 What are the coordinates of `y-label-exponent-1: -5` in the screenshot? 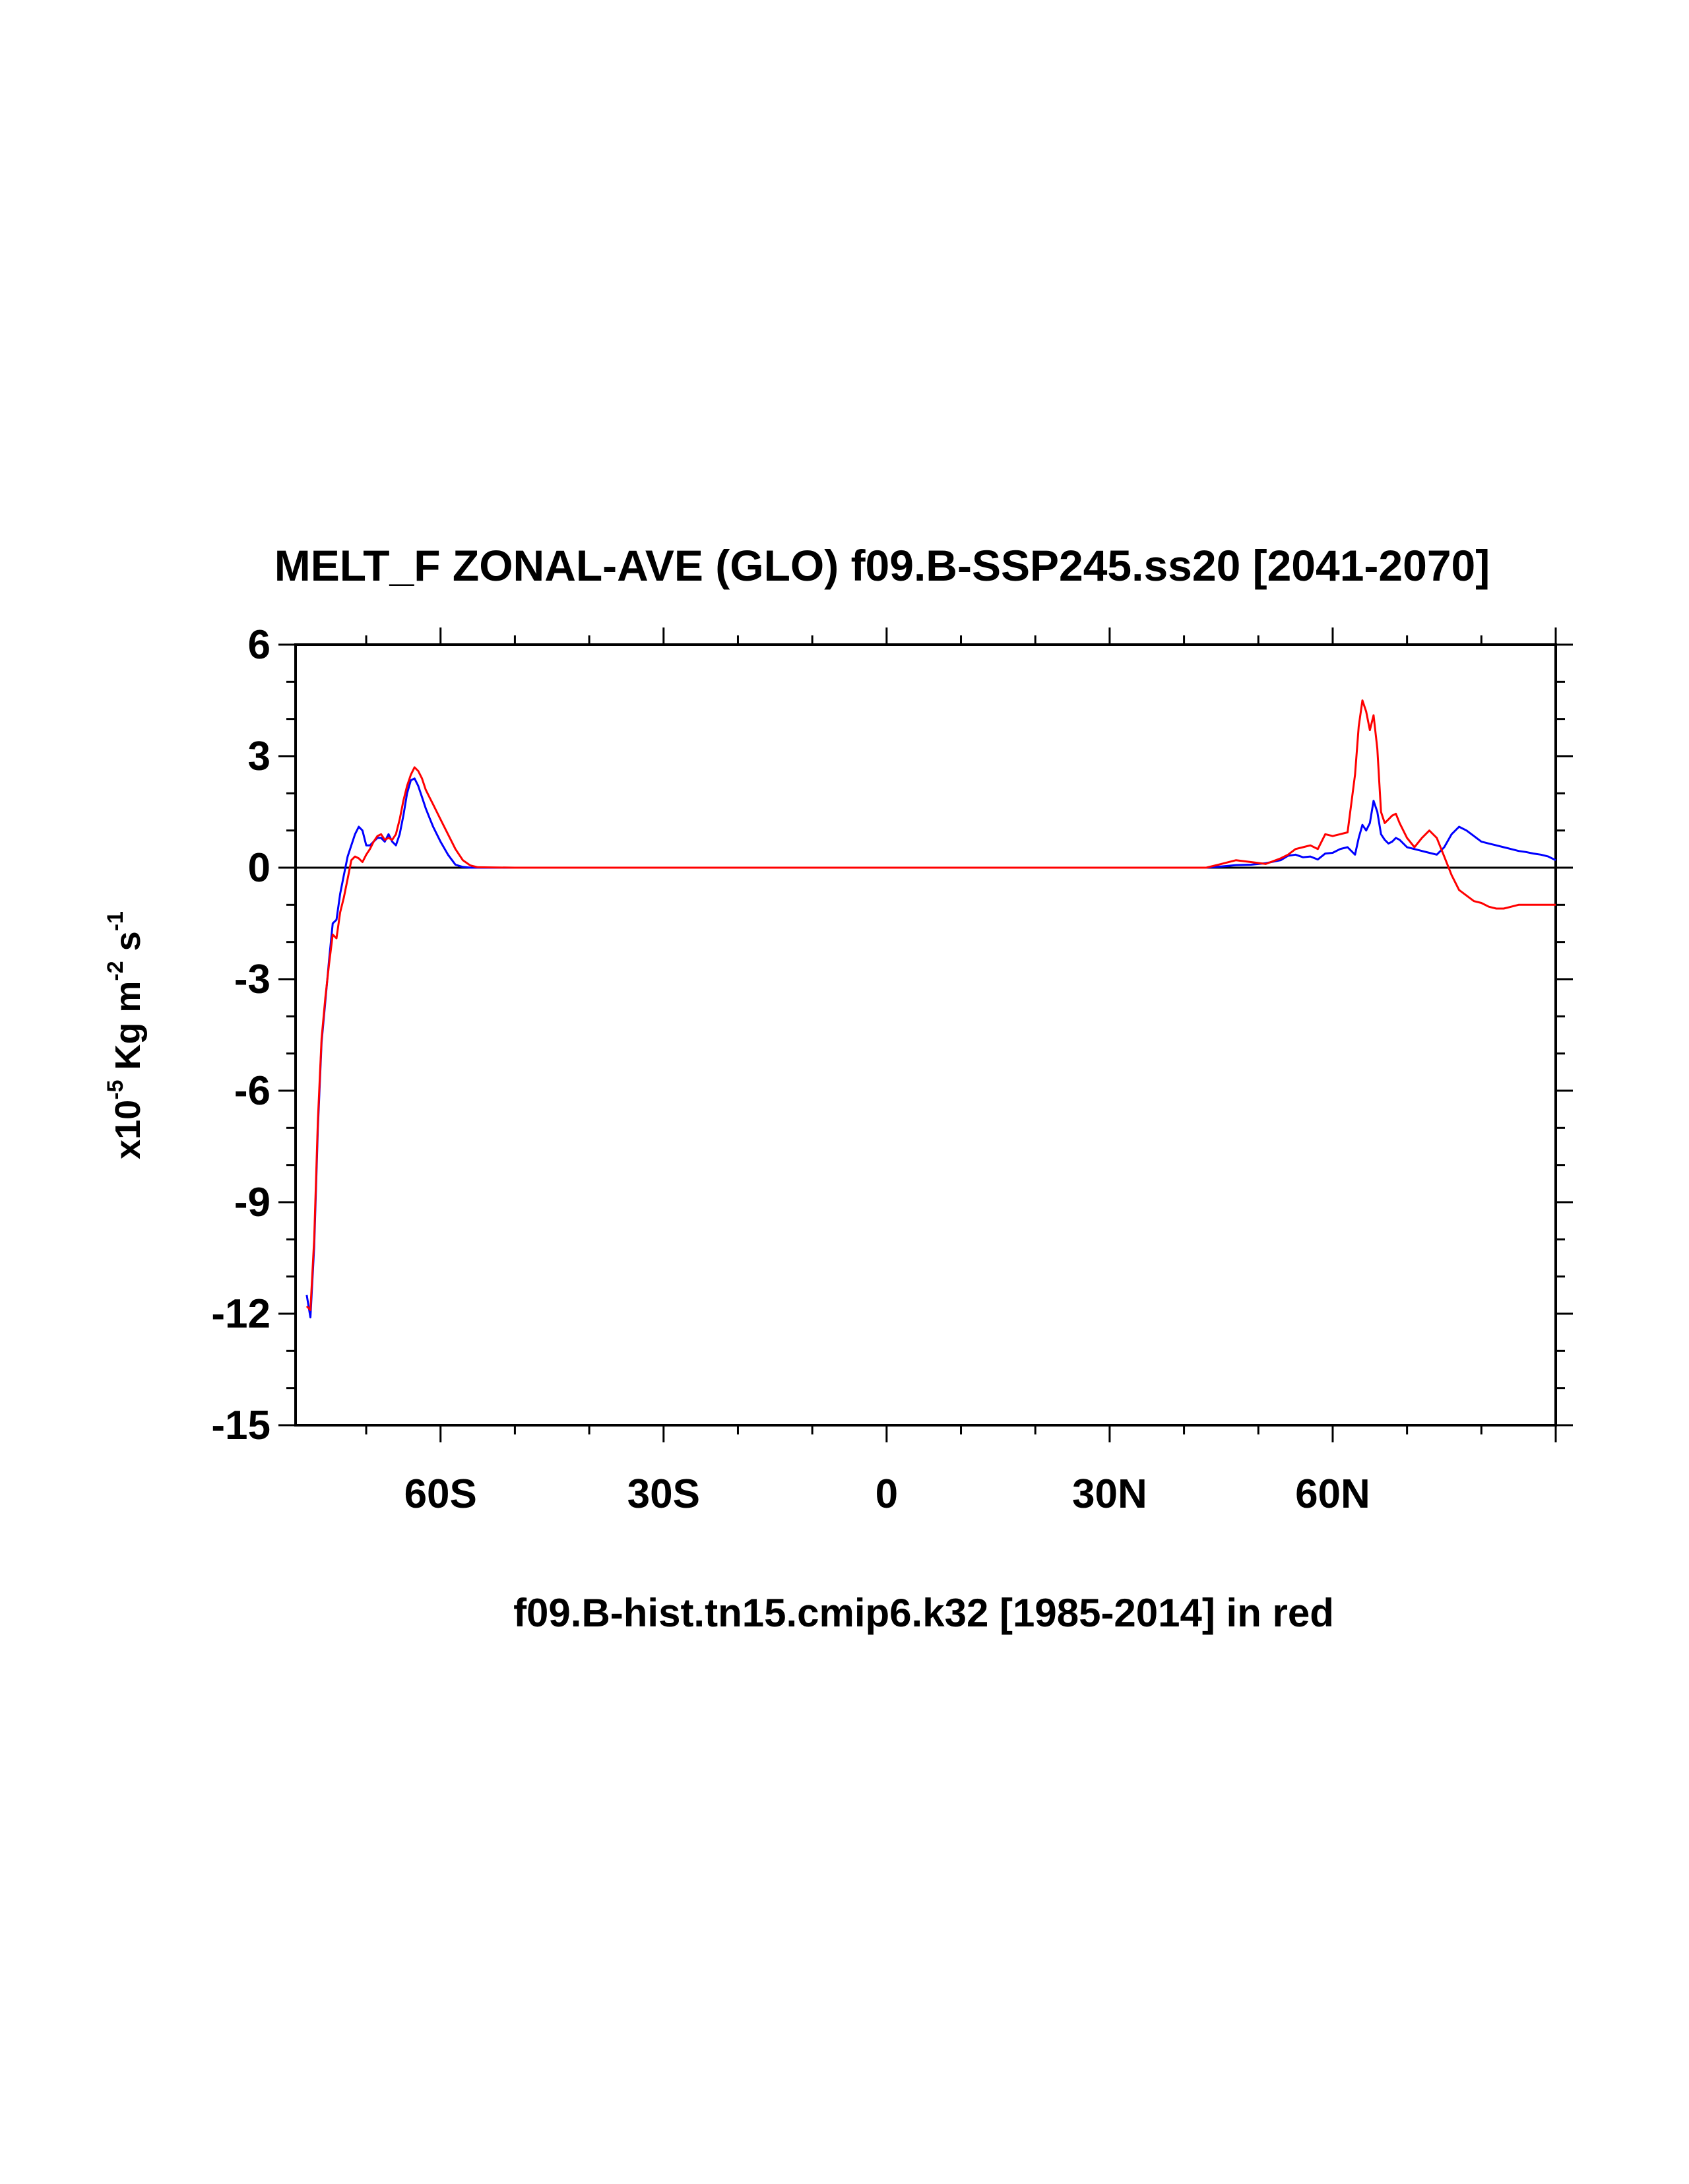 It's located at (115, 1090).